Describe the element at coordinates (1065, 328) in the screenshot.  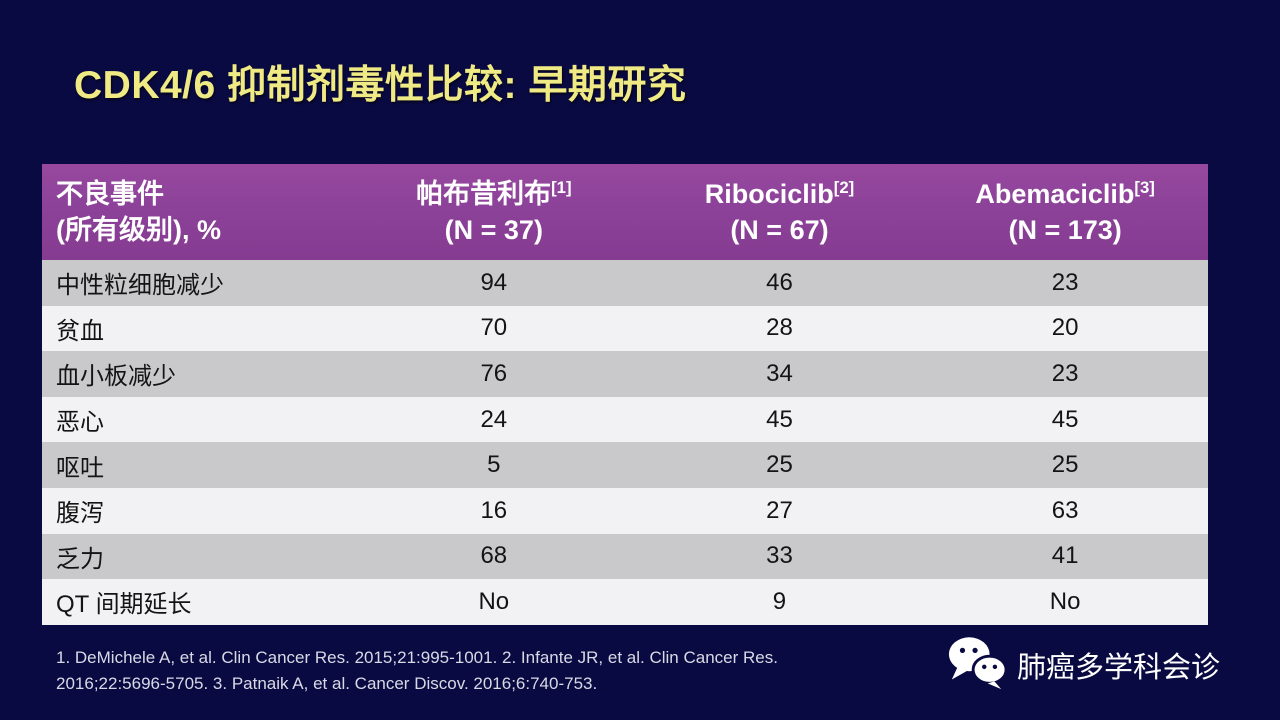
I see `table-cell: 20` at that location.